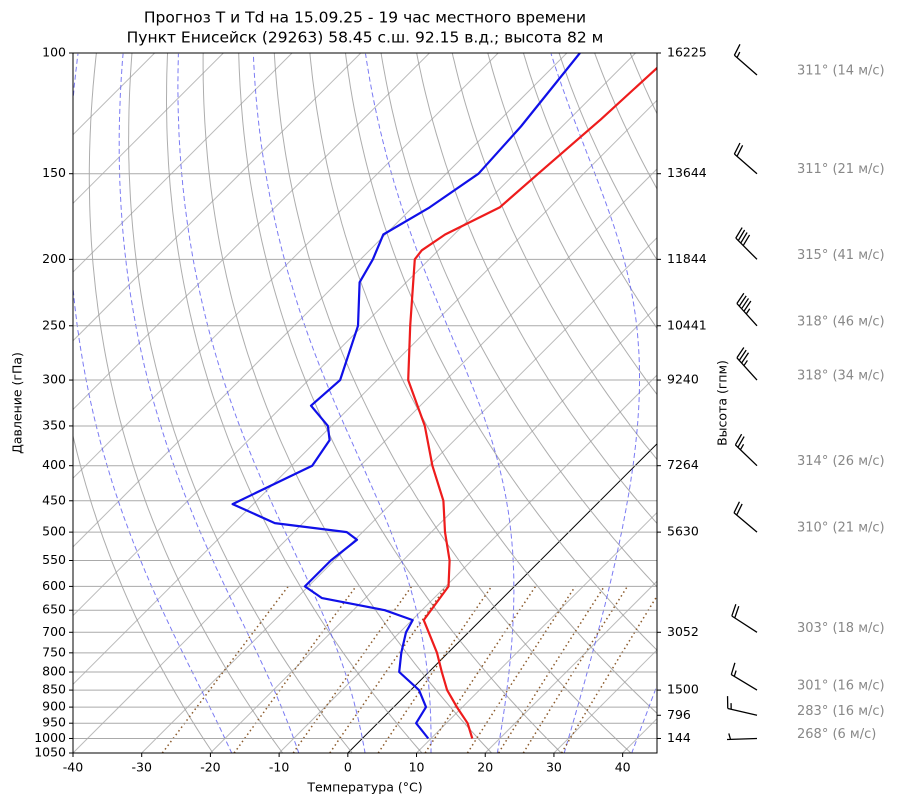  I want to click on y-axis-label: Давление (гПа), so click(17, 403).